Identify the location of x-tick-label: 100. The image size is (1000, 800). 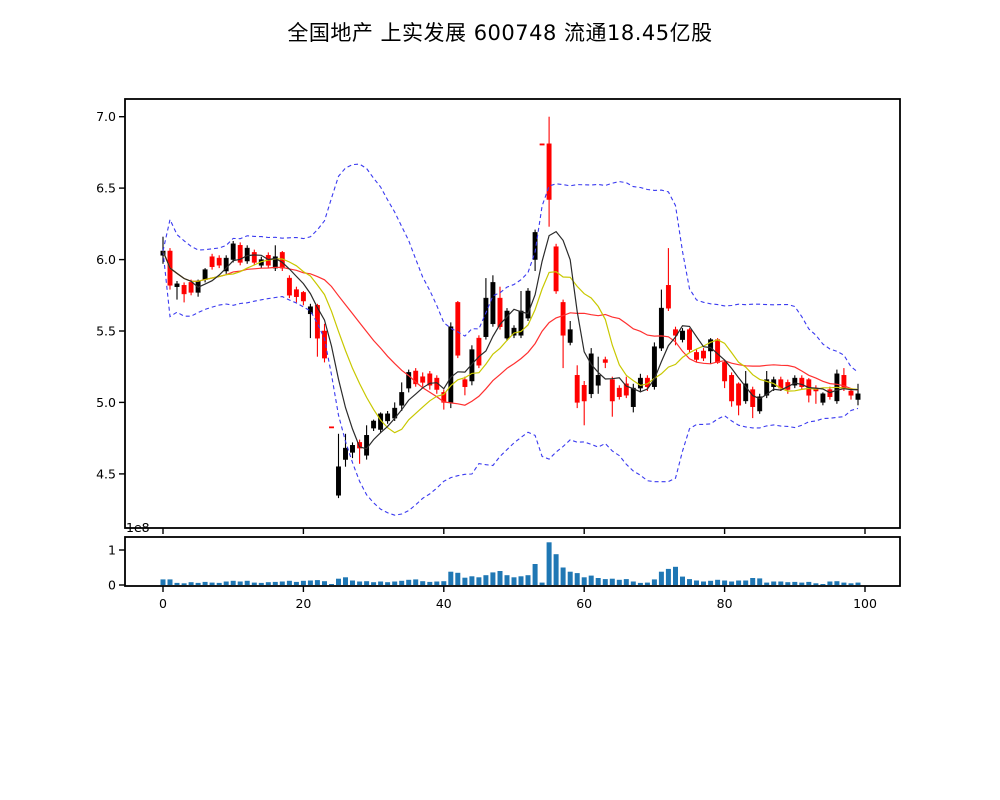
(865, 603).